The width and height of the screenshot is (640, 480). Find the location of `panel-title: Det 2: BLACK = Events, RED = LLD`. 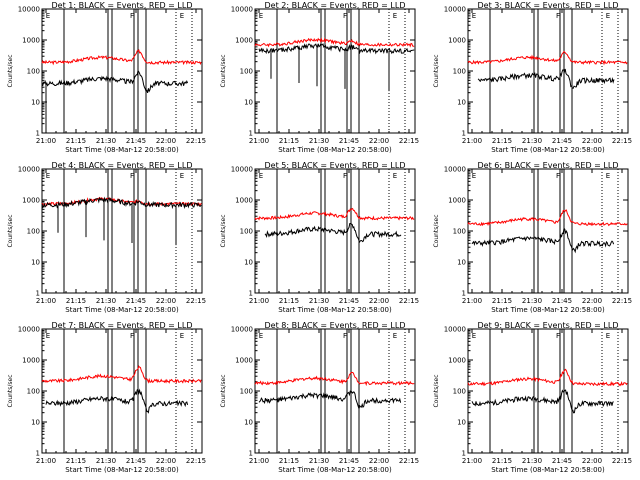

panel-title: Det 2: BLACK = Events, RED = LLD is located at coordinates (335, 5).